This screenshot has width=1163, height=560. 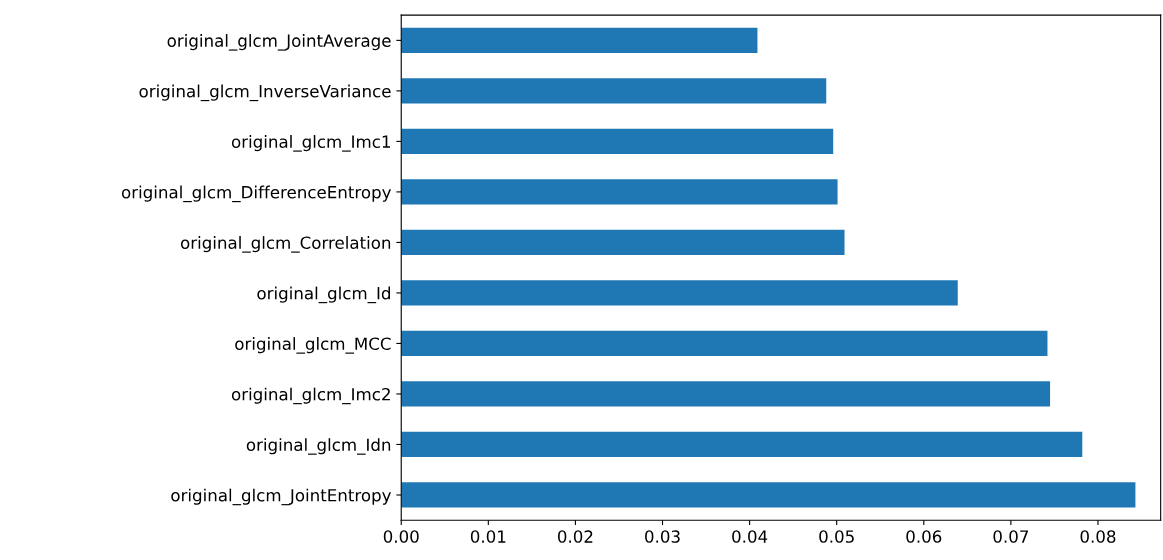 What do you see at coordinates (313, 345) in the screenshot?
I see `y-tick-label: original_glcm_MCC` at bounding box center [313, 345].